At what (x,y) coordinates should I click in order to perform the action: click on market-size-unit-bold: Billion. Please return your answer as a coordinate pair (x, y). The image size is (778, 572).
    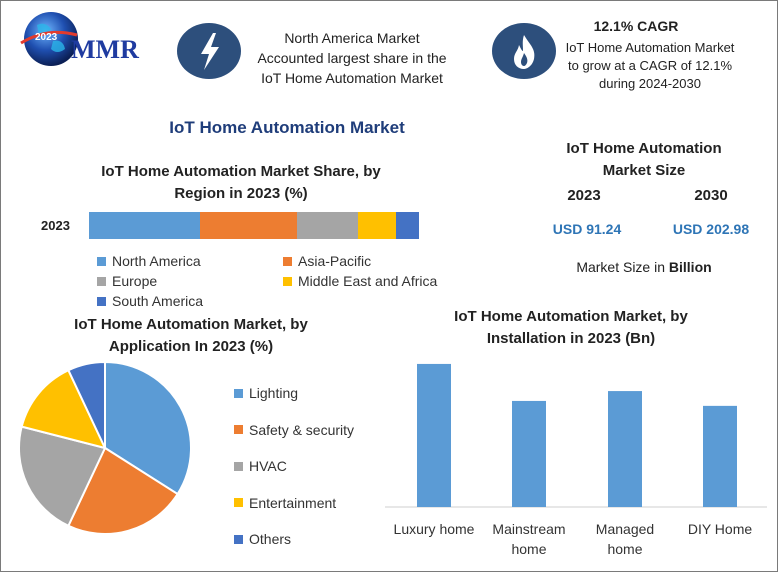
    Looking at the image, I should click on (690, 267).